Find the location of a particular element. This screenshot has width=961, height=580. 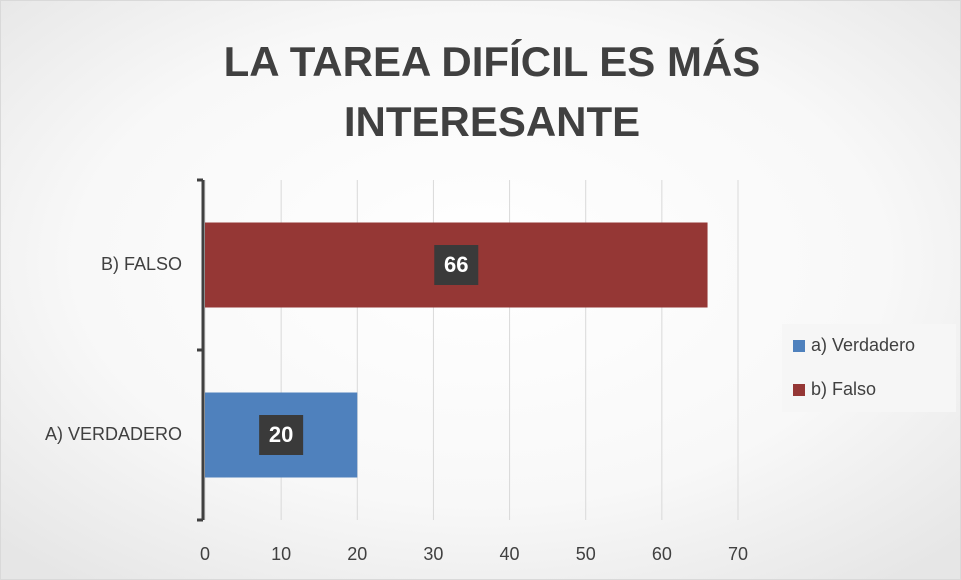

x-tick-label: 40 is located at coordinates (510, 554).